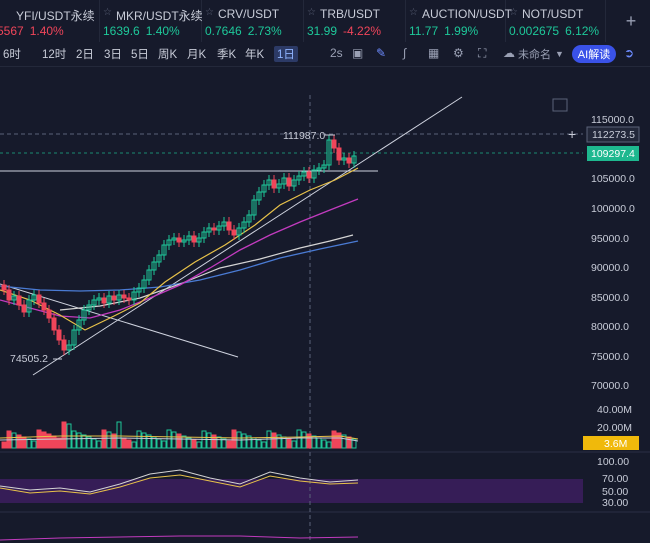 The width and height of the screenshot is (650, 543). Describe the element at coordinates (560, 105) in the screenshot. I see `expand-chart-icon` at that location.